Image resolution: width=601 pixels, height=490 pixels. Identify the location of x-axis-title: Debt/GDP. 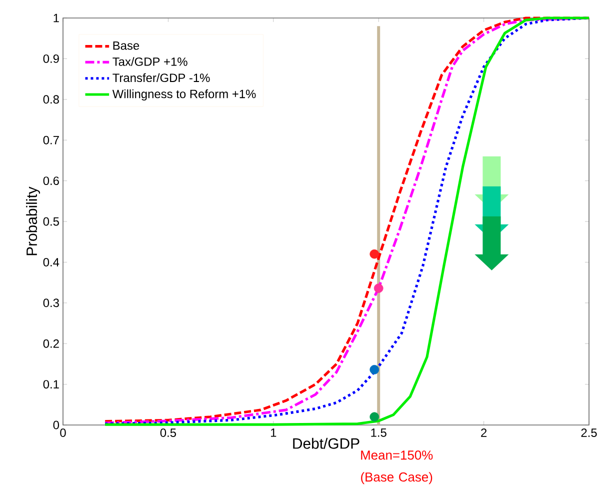
(326, 443).